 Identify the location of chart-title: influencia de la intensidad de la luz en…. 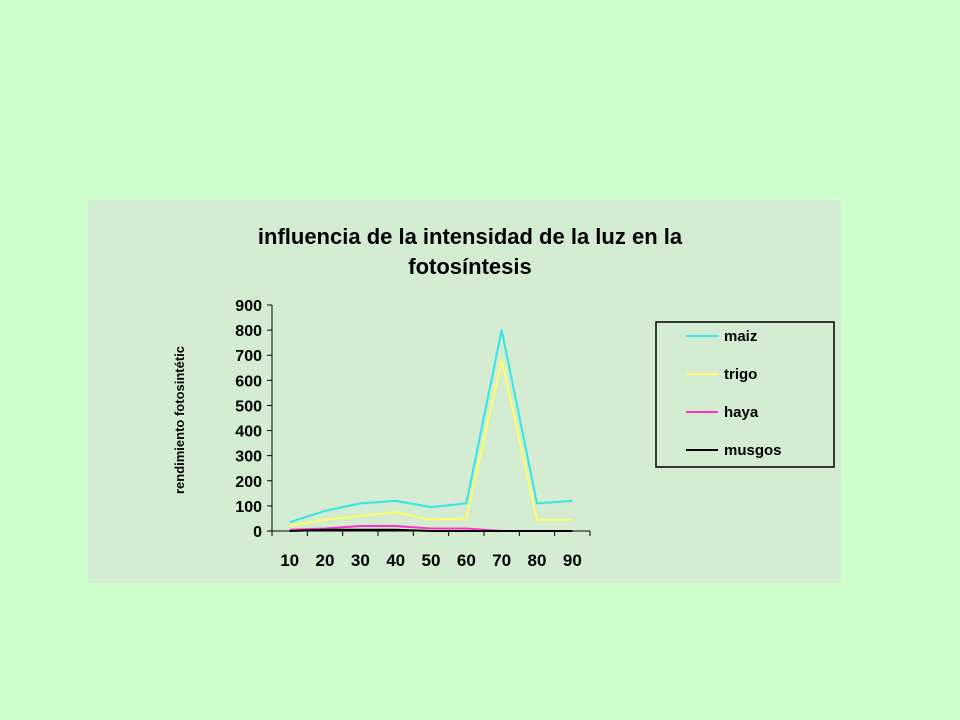
(470, 252).